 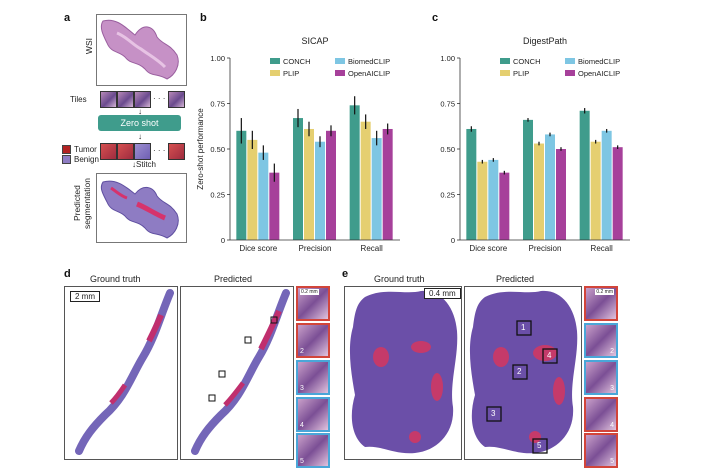 I want to click on panel-d-label: d, so click(x=67, y=274).